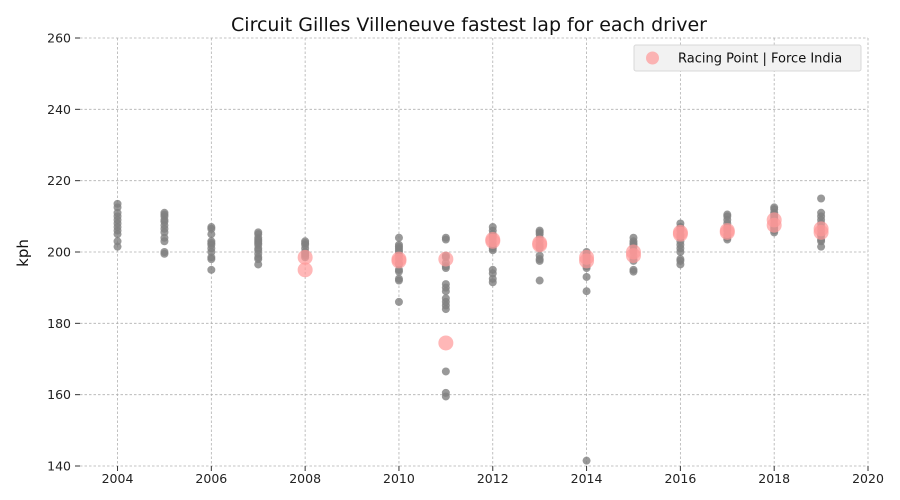 This screenshot has height=500, width=900. I want to click on x-tick-label: 2010, so click(399, 478).